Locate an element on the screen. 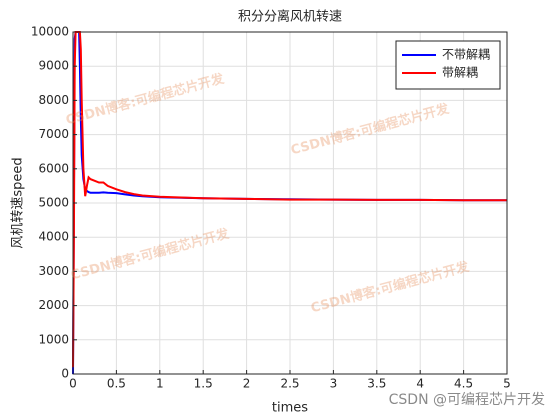 The height and width of the screenshot is (420, 560). x-tick-label: 2.5 is located at coordinates (289, 384).